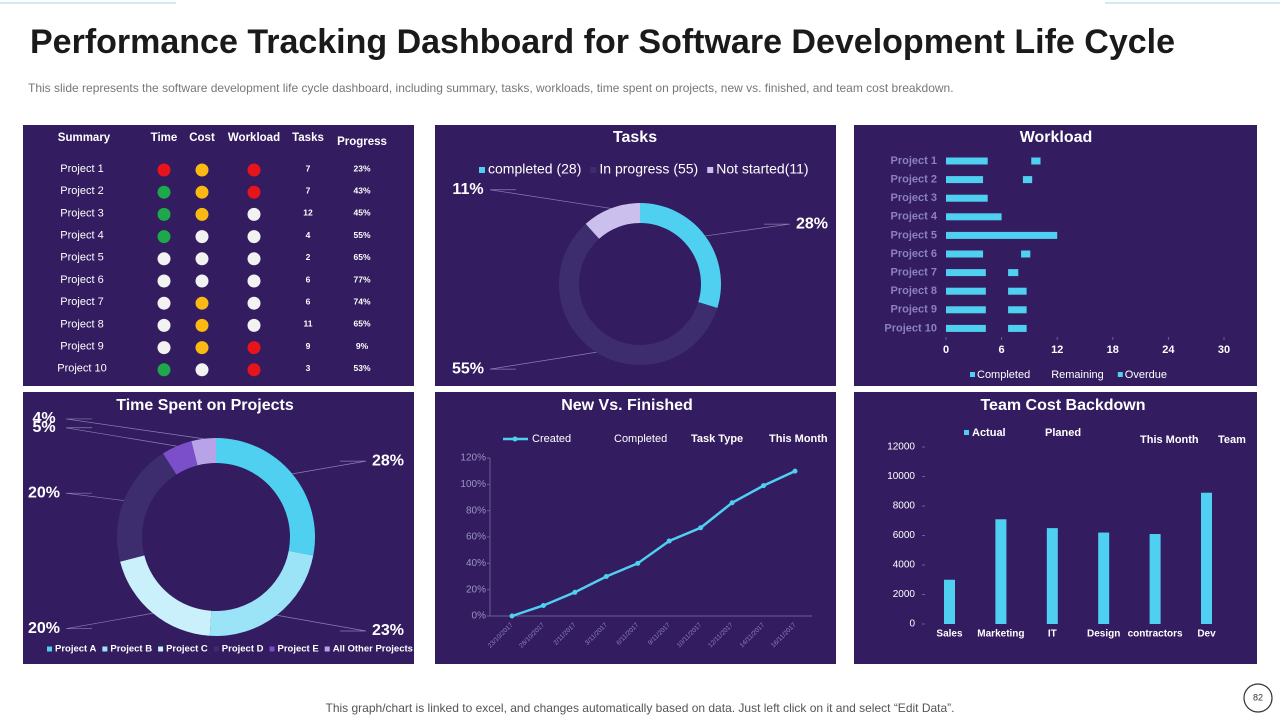 The height and width of the screenshot is (720, 1280). Describe the element at coordinates (361, 235) in the screenshot. I see `progress: 55%` at that location.